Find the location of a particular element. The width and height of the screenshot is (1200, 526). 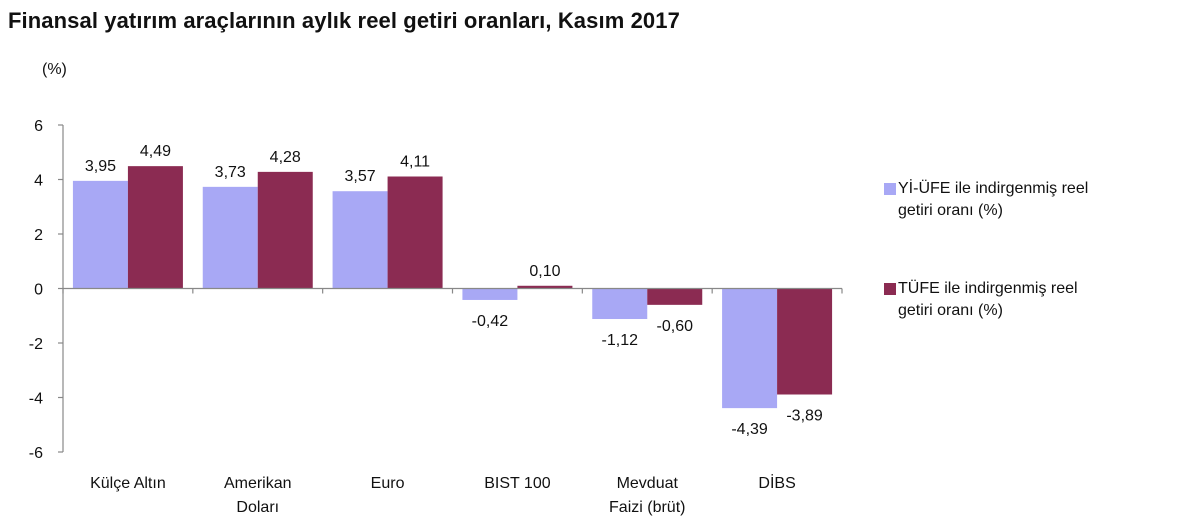

data-label: -3,89 is located at coordinates (804, 416).